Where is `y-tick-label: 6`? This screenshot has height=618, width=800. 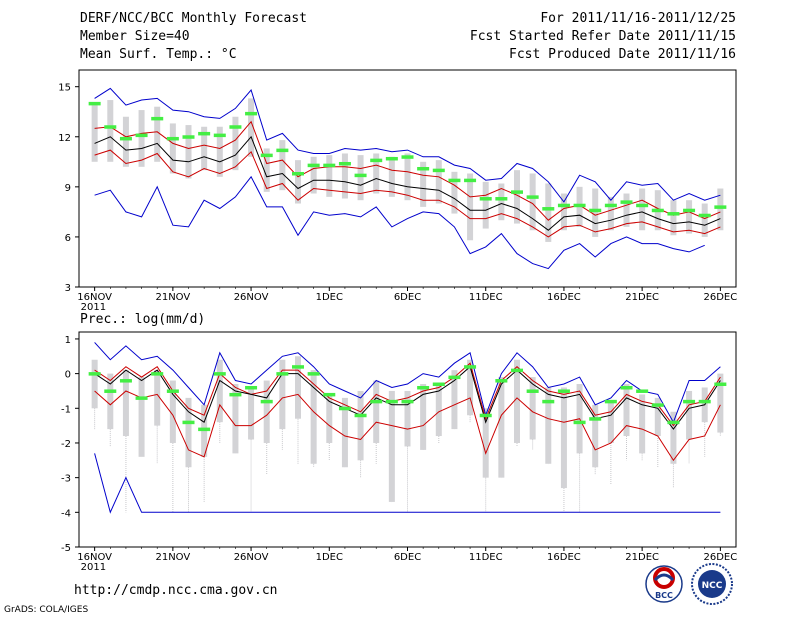 y-tick-label: 6 is located at coordinates (68, 238).